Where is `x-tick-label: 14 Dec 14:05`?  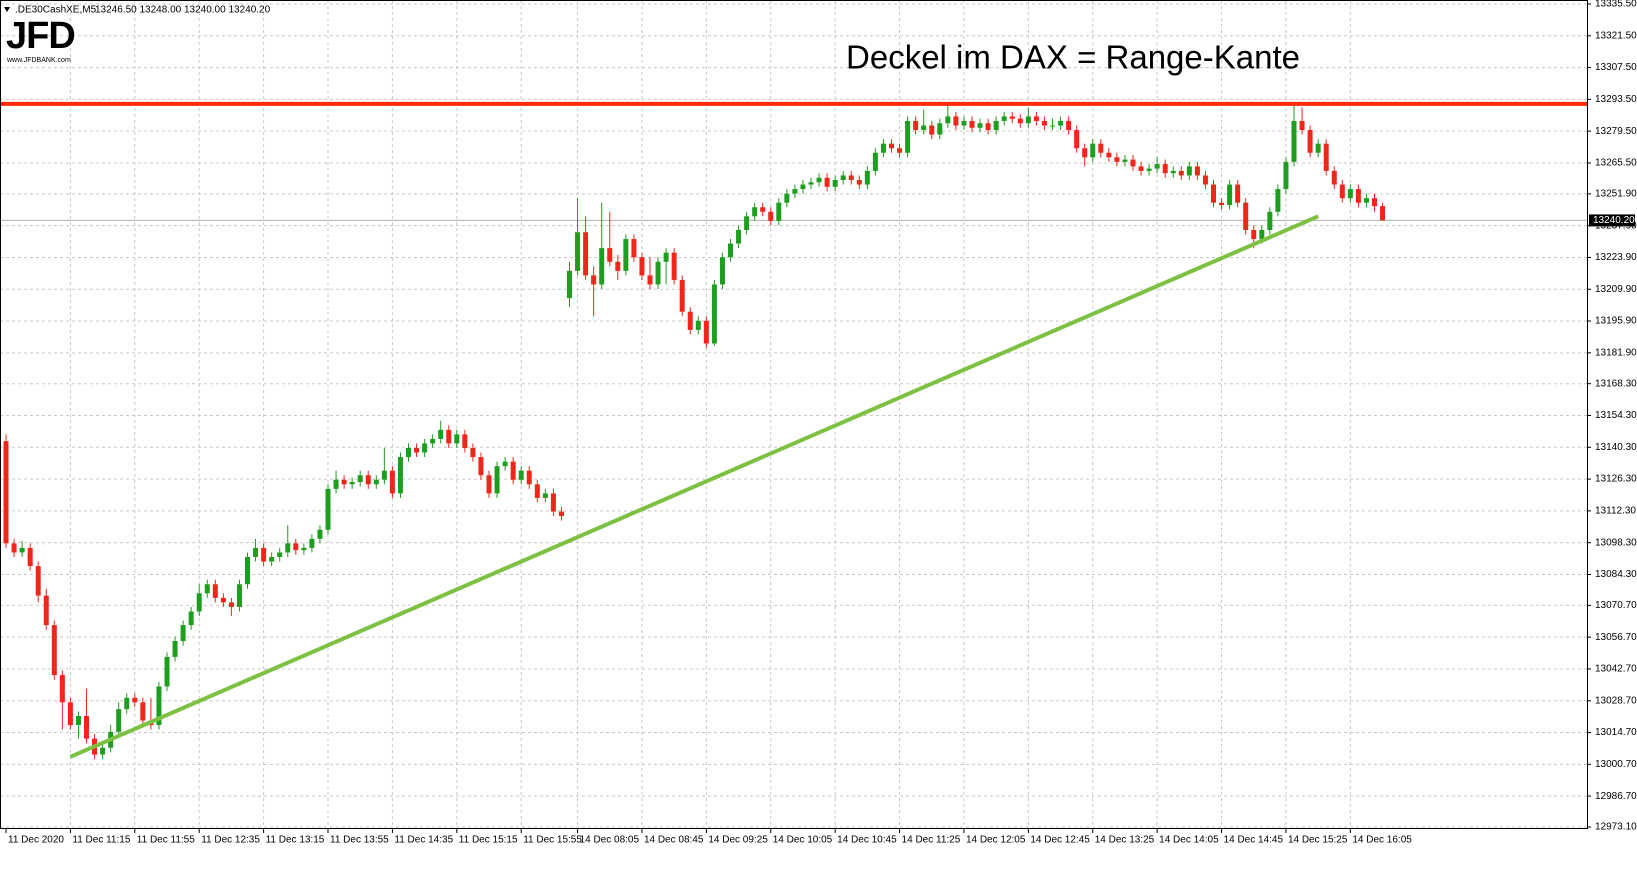
x-tick-label: 14 Dec 14:05 is located at coordinates (1189, 840).